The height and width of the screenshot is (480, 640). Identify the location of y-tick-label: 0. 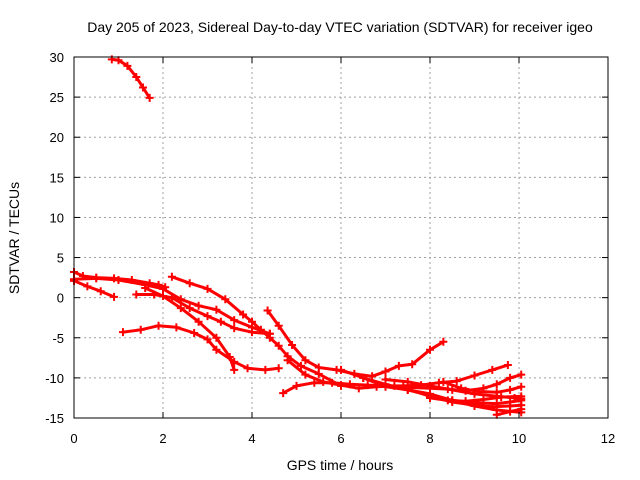
(60, 298).